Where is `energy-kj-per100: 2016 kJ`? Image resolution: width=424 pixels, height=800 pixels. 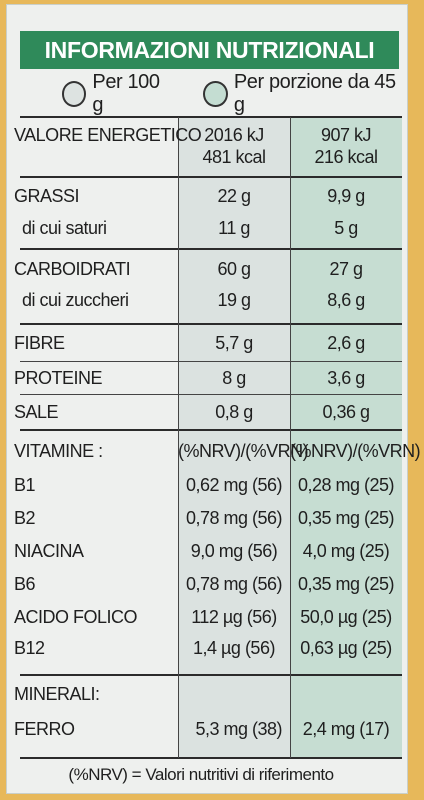
energy-kj-per100: 2016 kJ is located at coordinates (234, 135).